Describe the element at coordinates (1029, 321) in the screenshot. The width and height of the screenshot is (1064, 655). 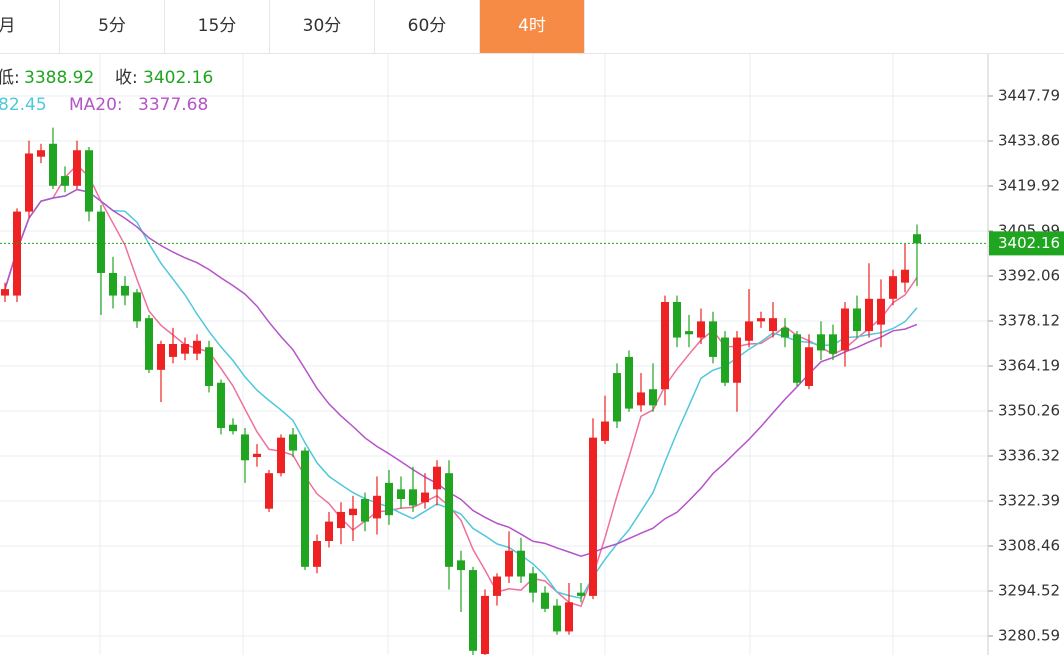
I see `y-tick-label: 3378.12` at that location.